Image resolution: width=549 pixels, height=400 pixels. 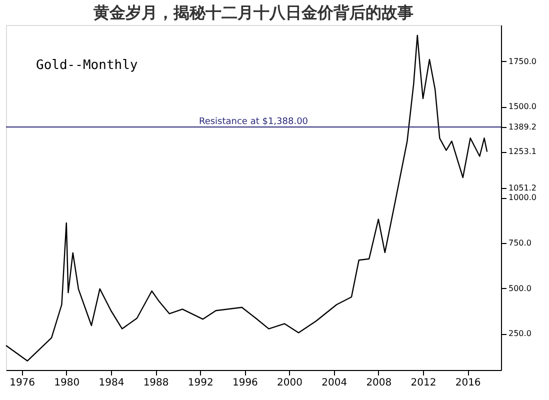 I want to click on x-tick-label: 2012, so click(x=423, y=383).